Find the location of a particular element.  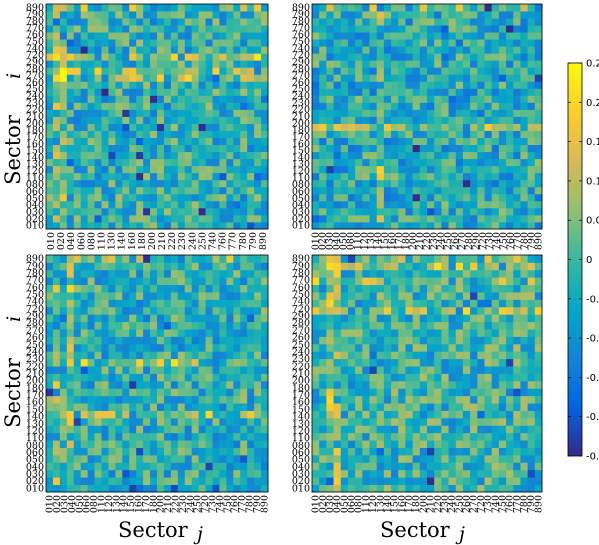

y-axis-variable: i is located at coordinates (14, 76).